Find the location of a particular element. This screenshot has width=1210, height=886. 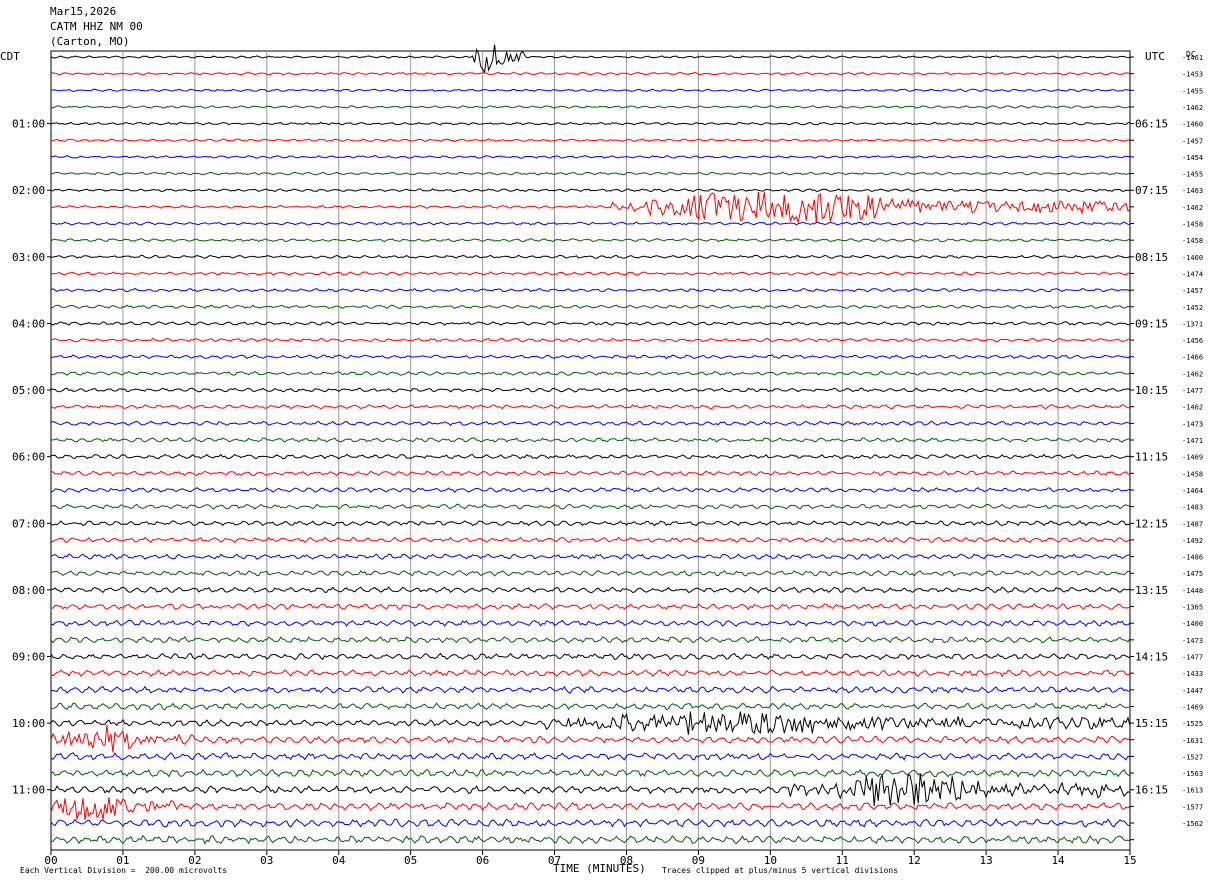

dc-offset-label: -1613 is located at coordinates (1192, 791).